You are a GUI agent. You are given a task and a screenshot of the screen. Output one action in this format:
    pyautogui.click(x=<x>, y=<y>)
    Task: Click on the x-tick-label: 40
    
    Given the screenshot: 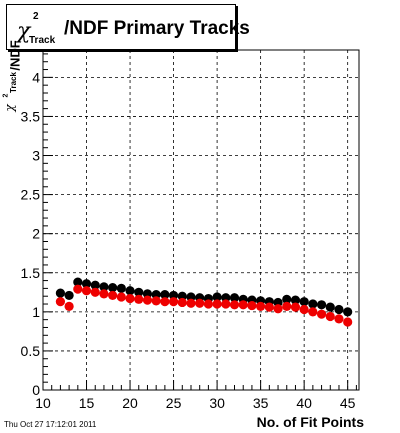 What is the action you would take?
    pyautogui.click(x=304, y=403)
    